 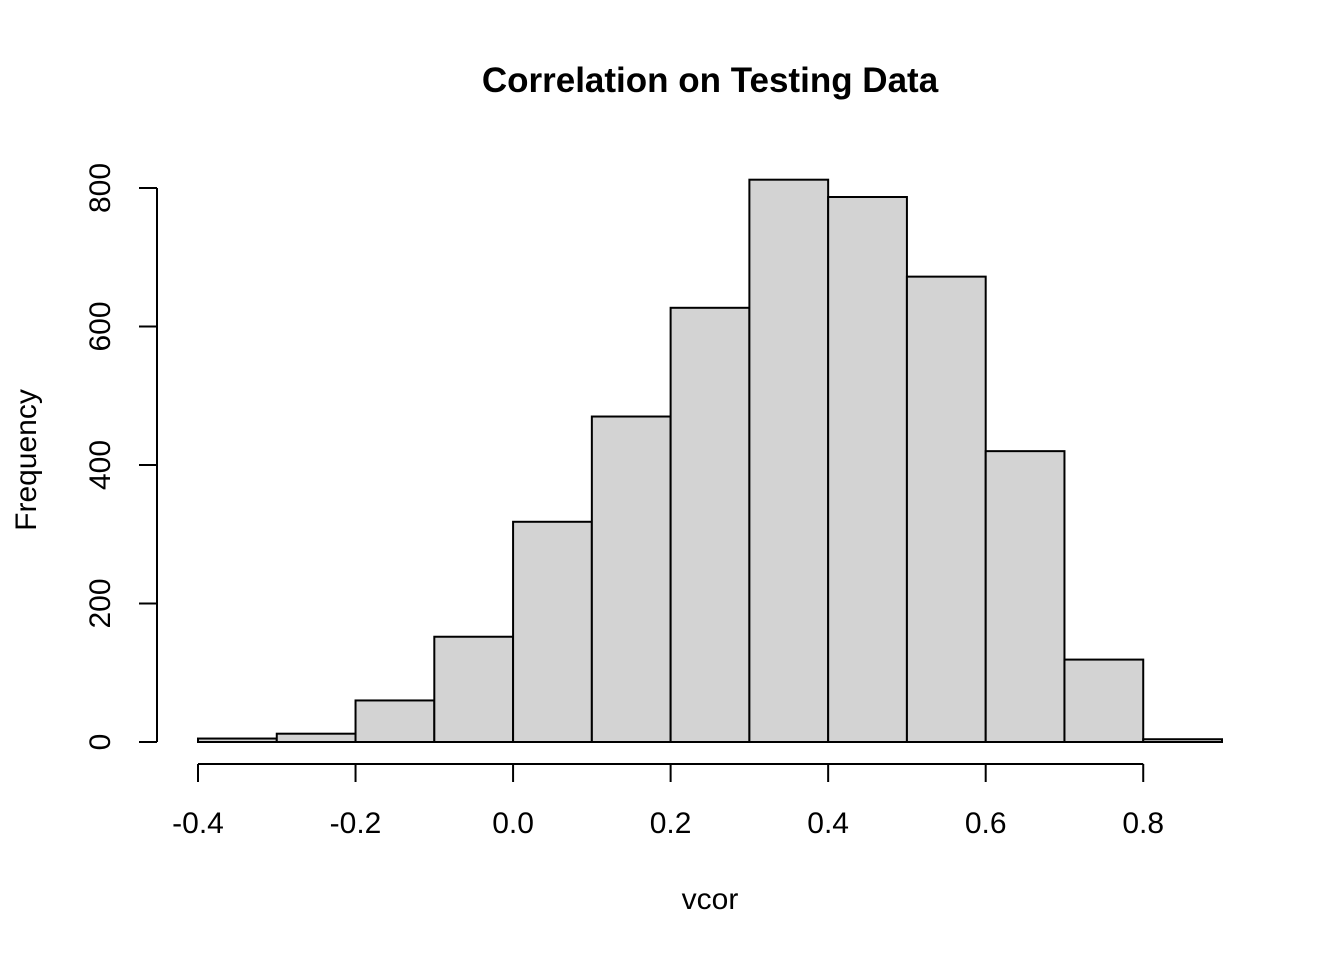 I want to click on chart-title: Correlation on Testing Data, so click(x=710, y=80).